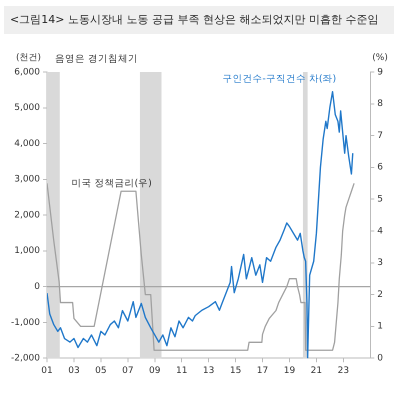 This screenshot has width=398, height=420. Describe the element at coordinates (380, 167) in the screenshot. I see `y2-tick-label: 6` at that location.